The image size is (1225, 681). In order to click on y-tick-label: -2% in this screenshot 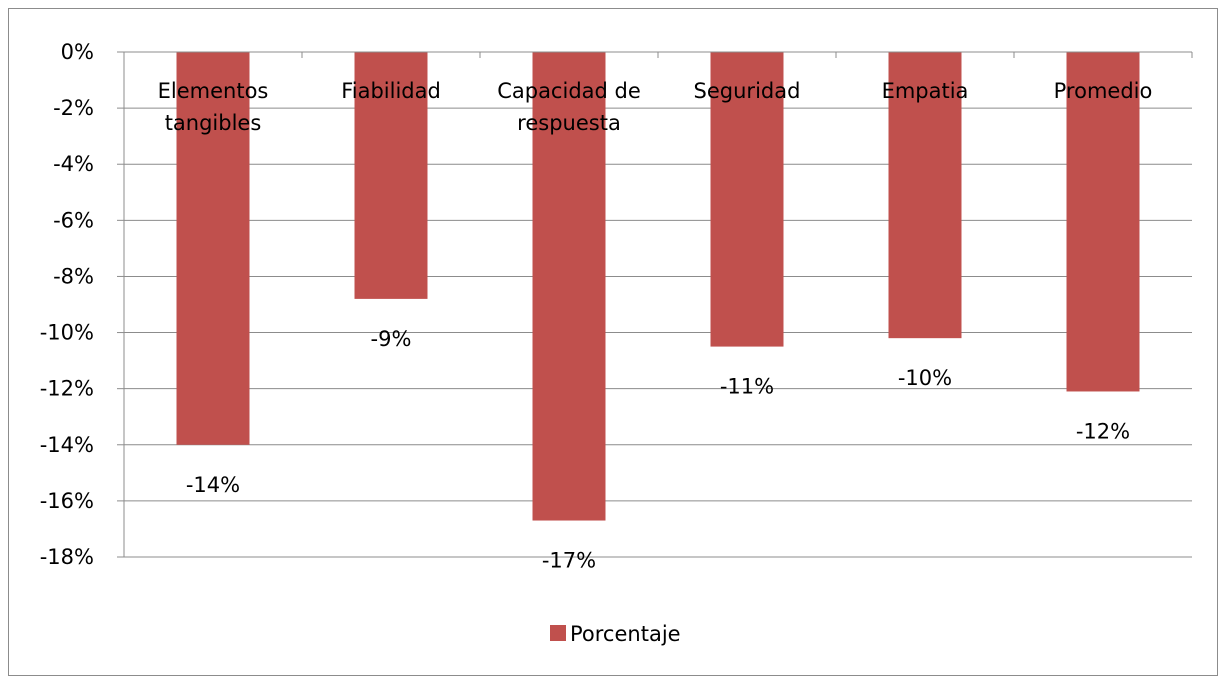, I will do `click(73, 108)`.